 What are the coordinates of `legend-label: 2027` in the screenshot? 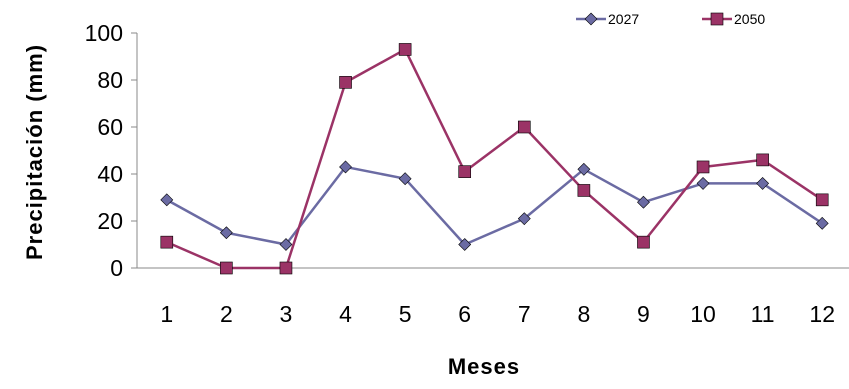 It's located at (623, 19).